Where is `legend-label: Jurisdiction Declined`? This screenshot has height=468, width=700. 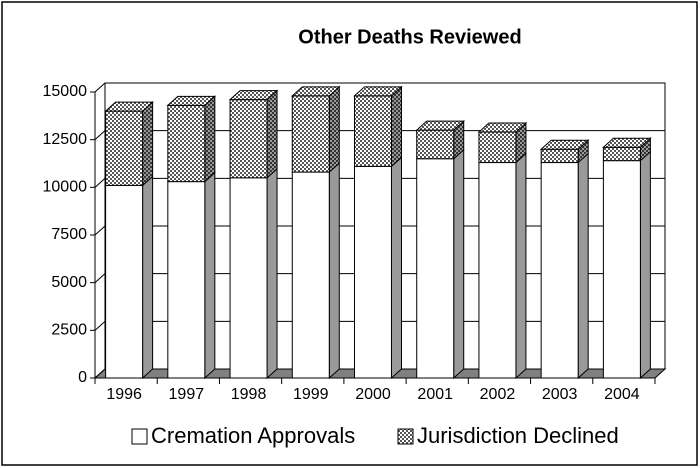
legend-label: Jurisdiction Declined is located at coordinates (518, 435).